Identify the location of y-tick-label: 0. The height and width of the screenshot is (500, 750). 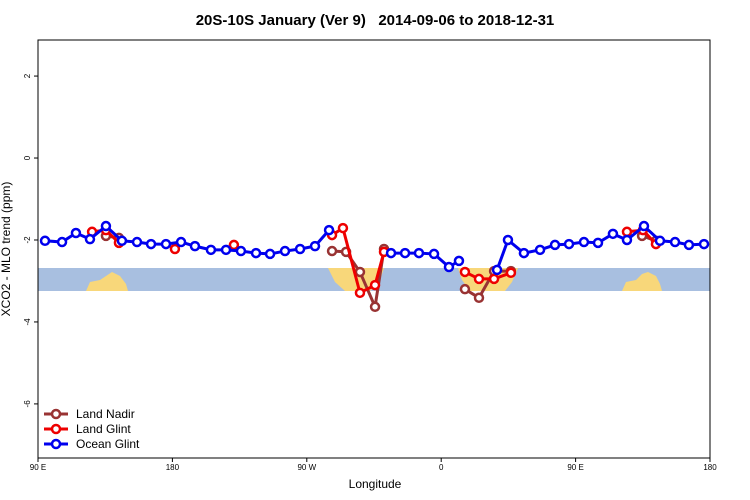
(27, 157).